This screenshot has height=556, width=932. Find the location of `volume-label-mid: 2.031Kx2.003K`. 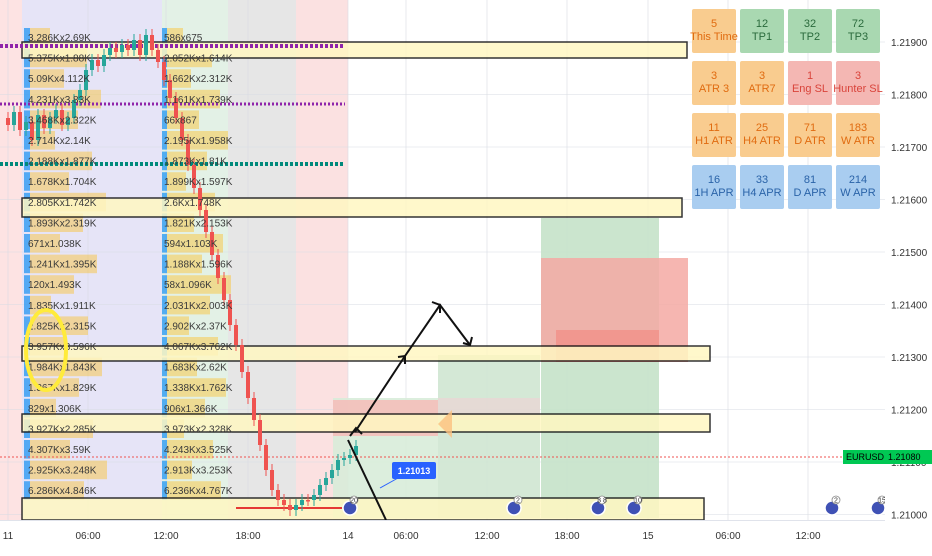

volume-label-mid: 2.031Kx2.003K is located at coordinates (198, 306).